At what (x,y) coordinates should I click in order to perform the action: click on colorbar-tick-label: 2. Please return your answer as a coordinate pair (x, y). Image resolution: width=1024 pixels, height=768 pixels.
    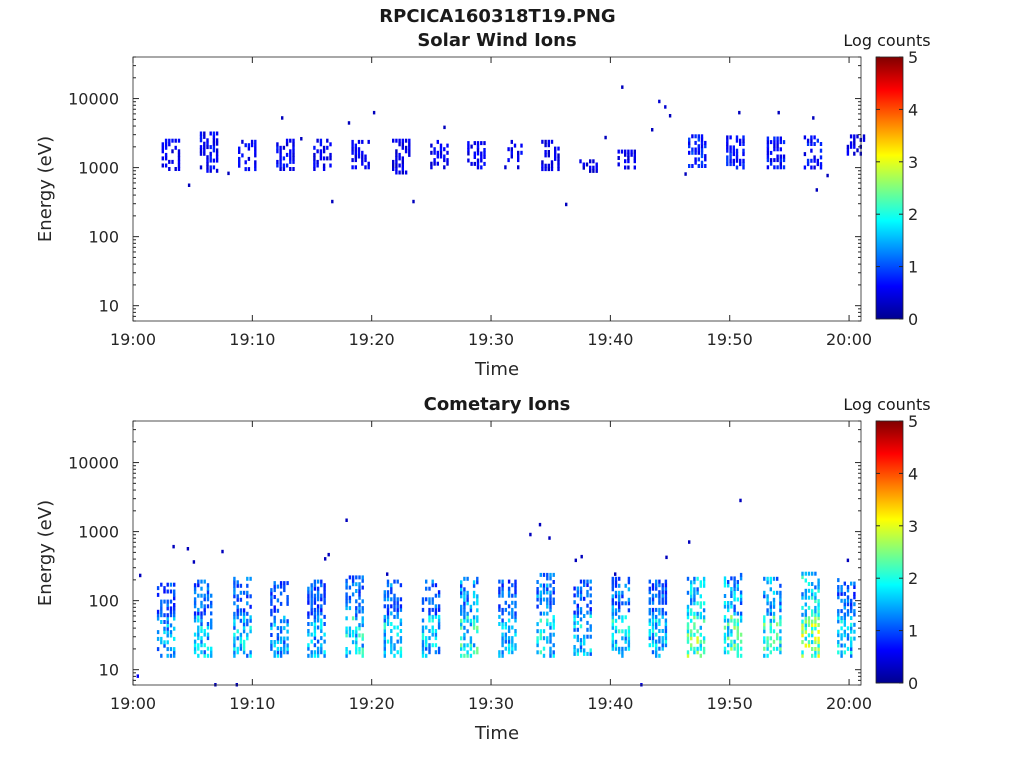
    Looking at the image, I should click on (913, 578).